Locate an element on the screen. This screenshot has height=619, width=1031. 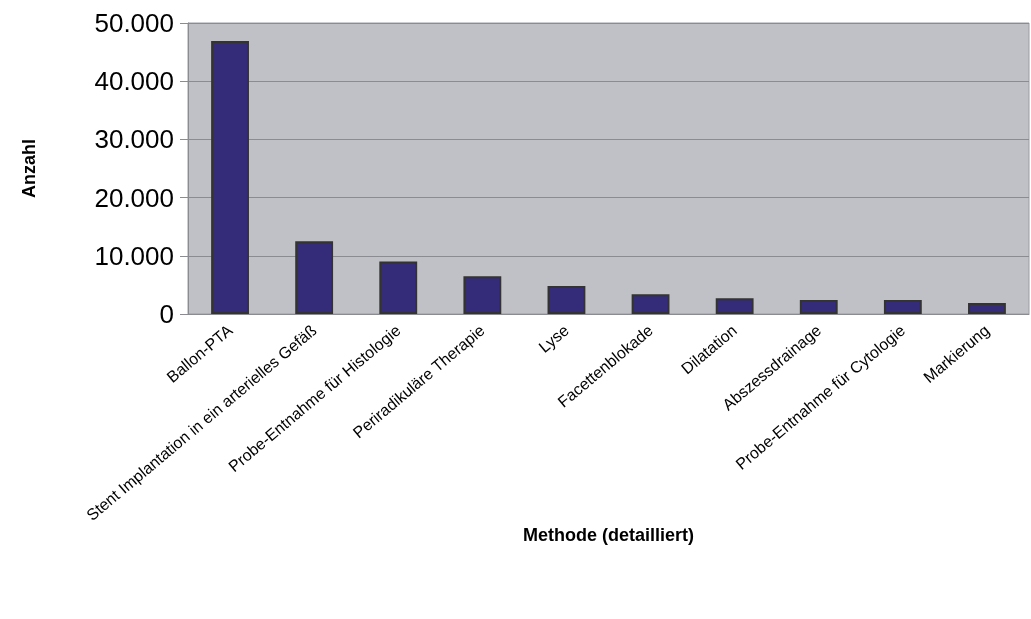
y-tick-label: 40.000 is located at coordinates (134, 81).